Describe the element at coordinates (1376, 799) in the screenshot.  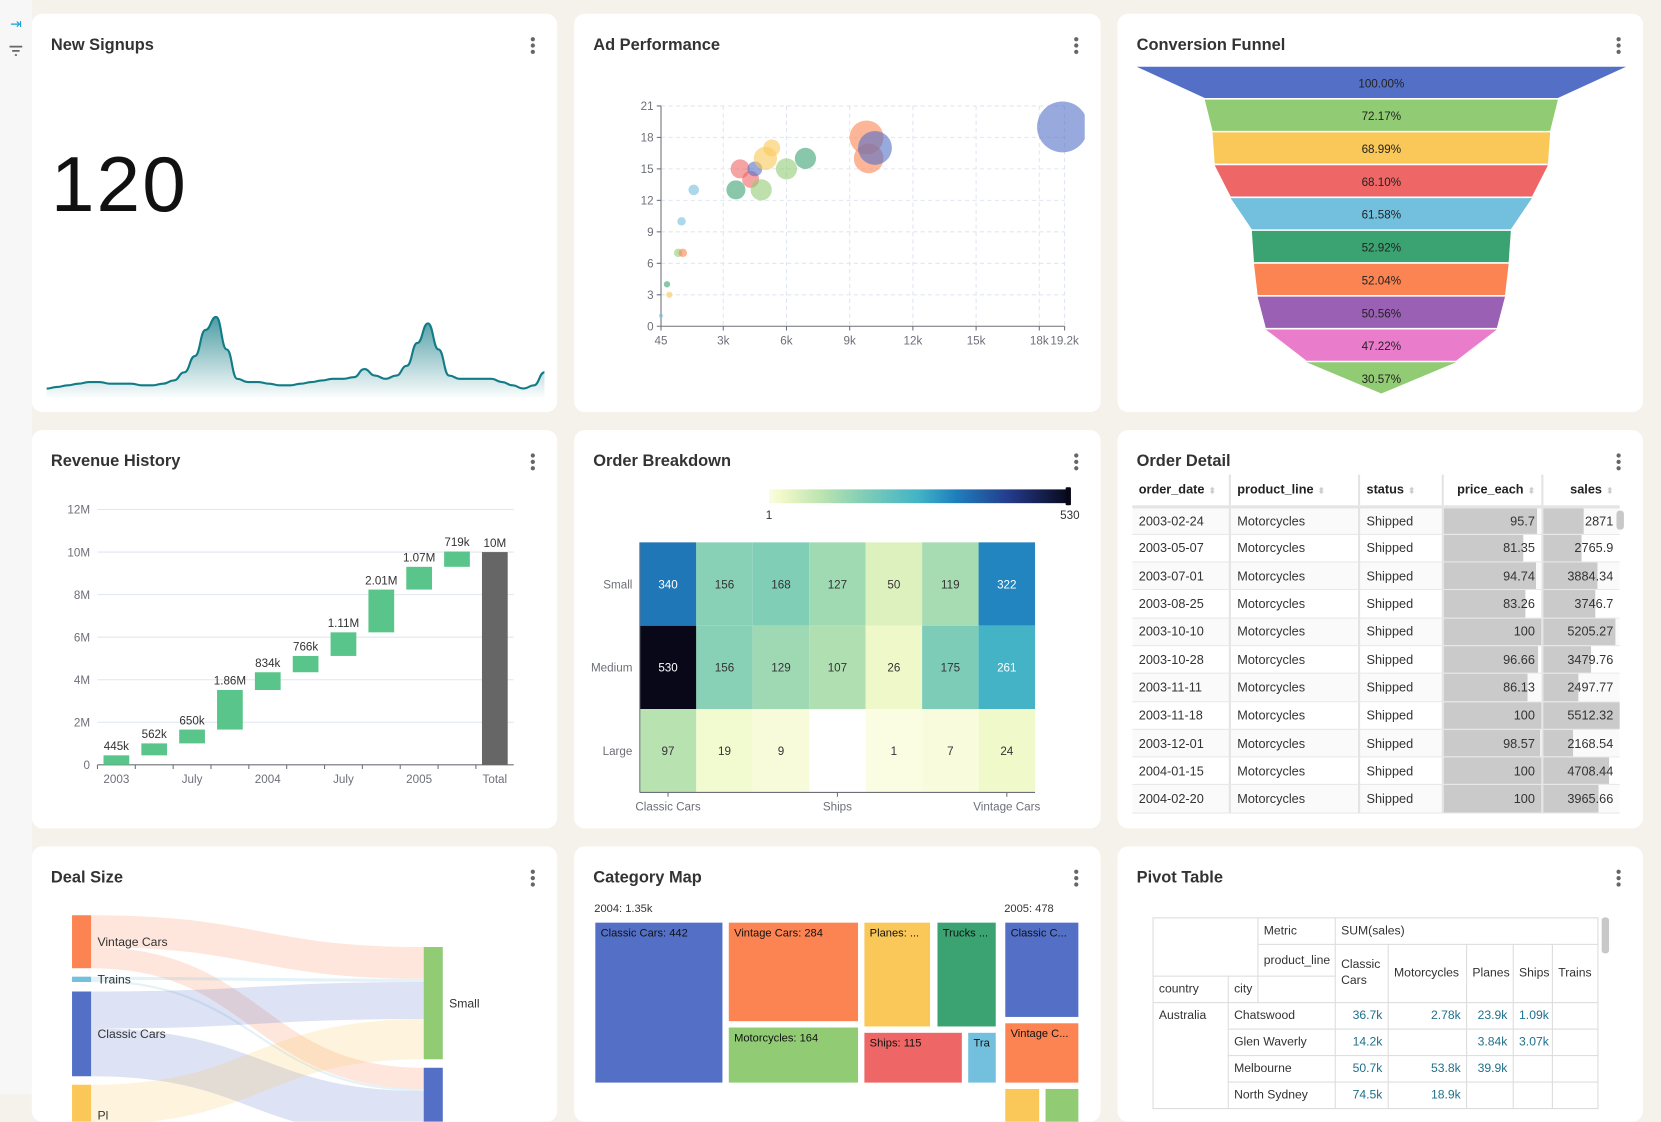
I see `table-row: 2004-02-20 Motorcycles Shipped 100 3965.66` at that location.